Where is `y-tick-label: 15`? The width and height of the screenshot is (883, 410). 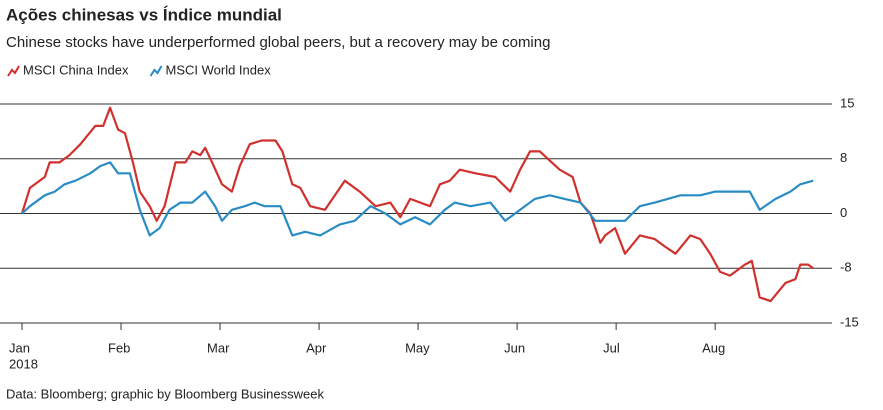 y-tick-label: 15 is located at coordinates (847, 102).